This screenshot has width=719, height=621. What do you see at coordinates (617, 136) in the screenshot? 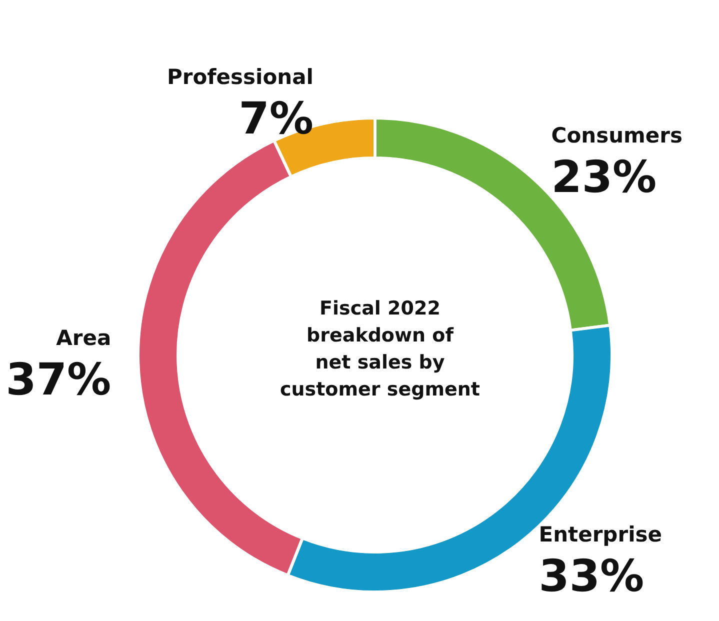
I see `slice-label: Consumers` at bounding box center [617, 136].